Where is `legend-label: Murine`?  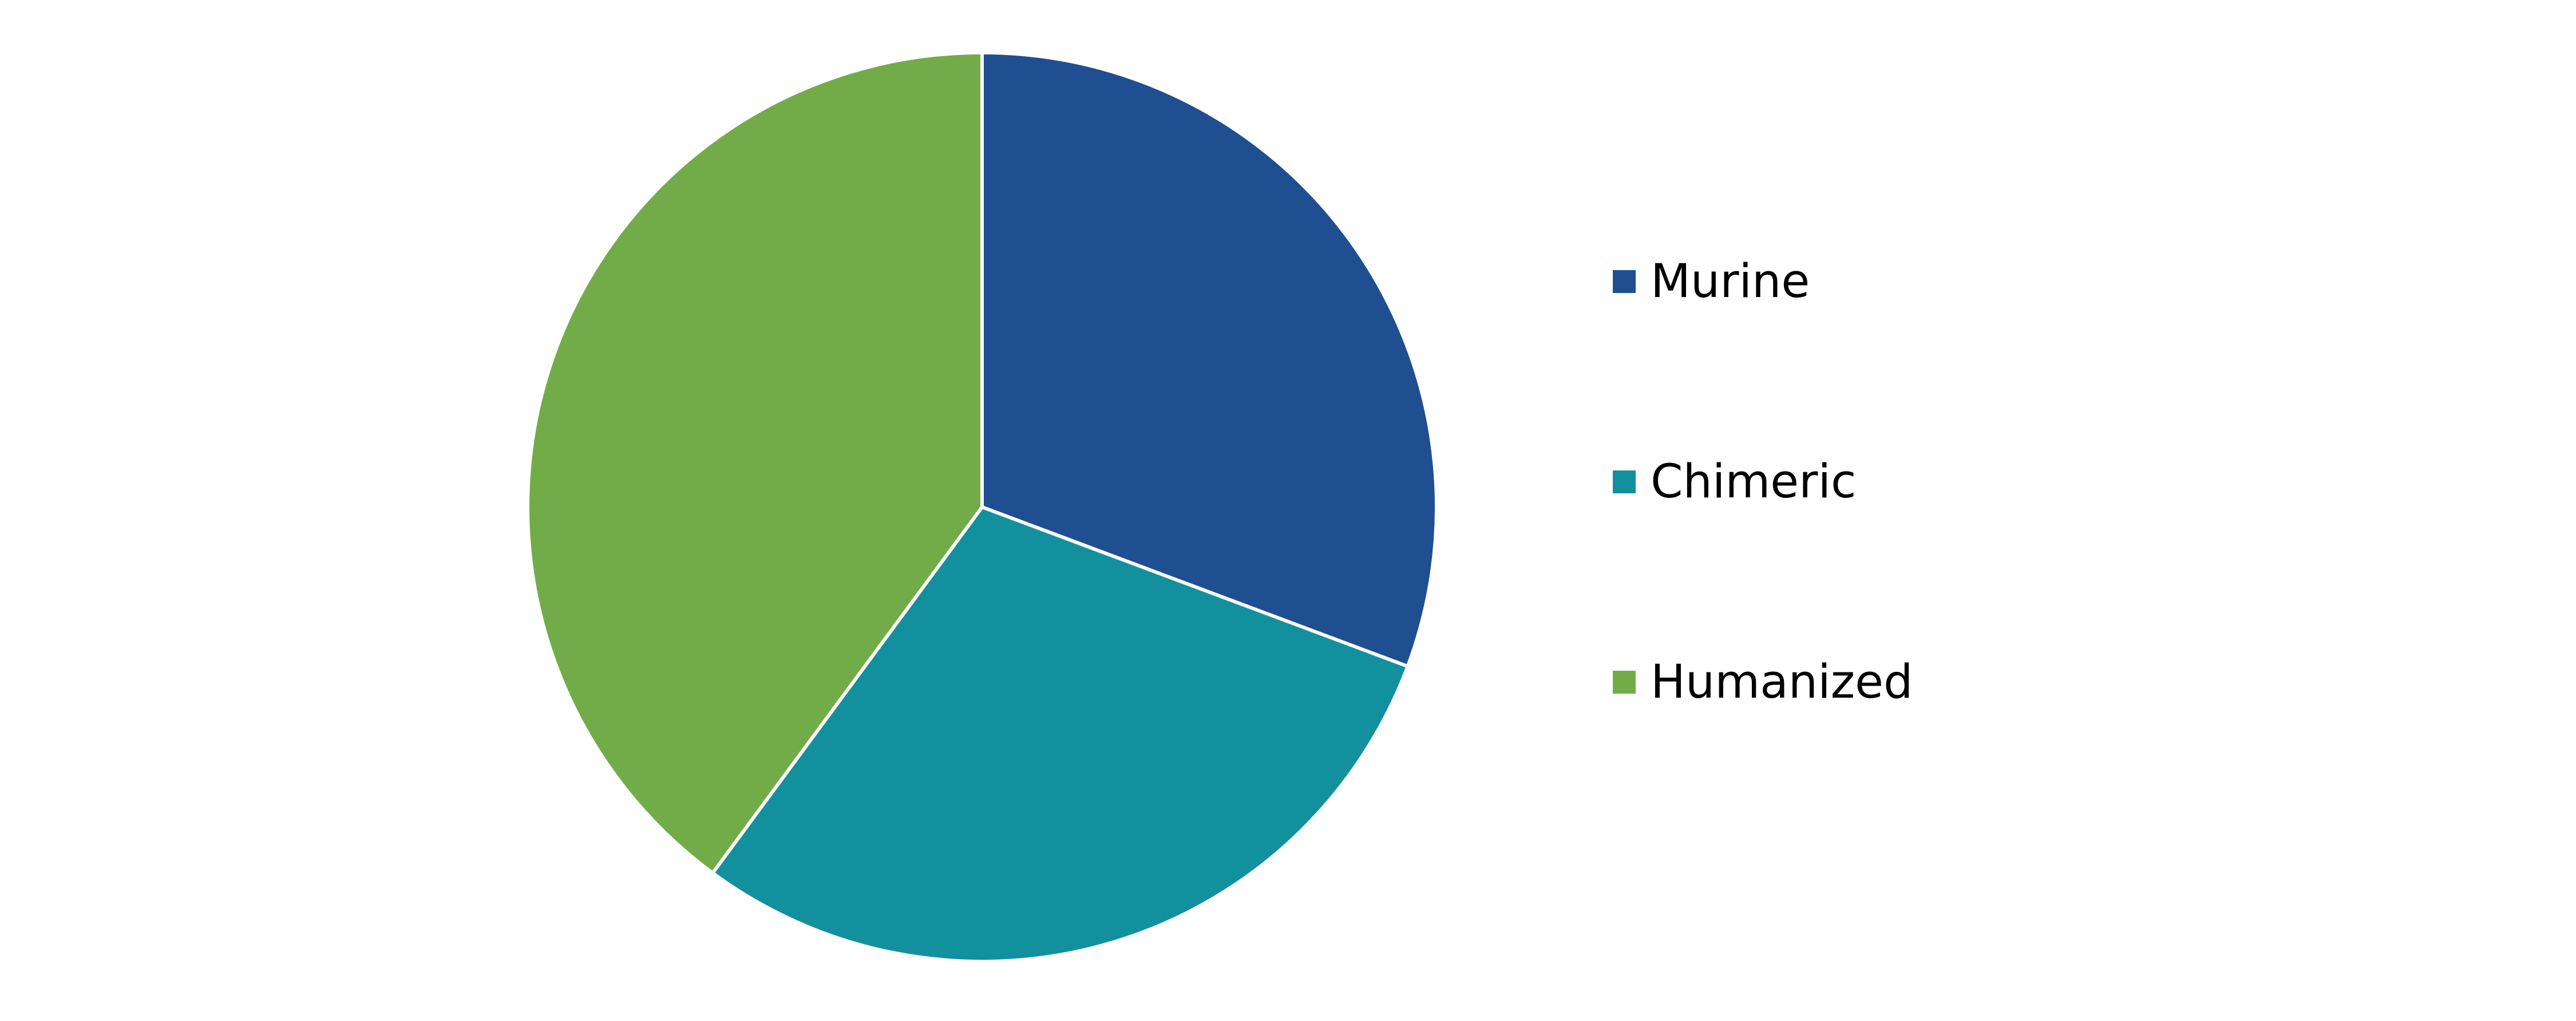
legend-label: Murine is located at coordinates (1730, 281).